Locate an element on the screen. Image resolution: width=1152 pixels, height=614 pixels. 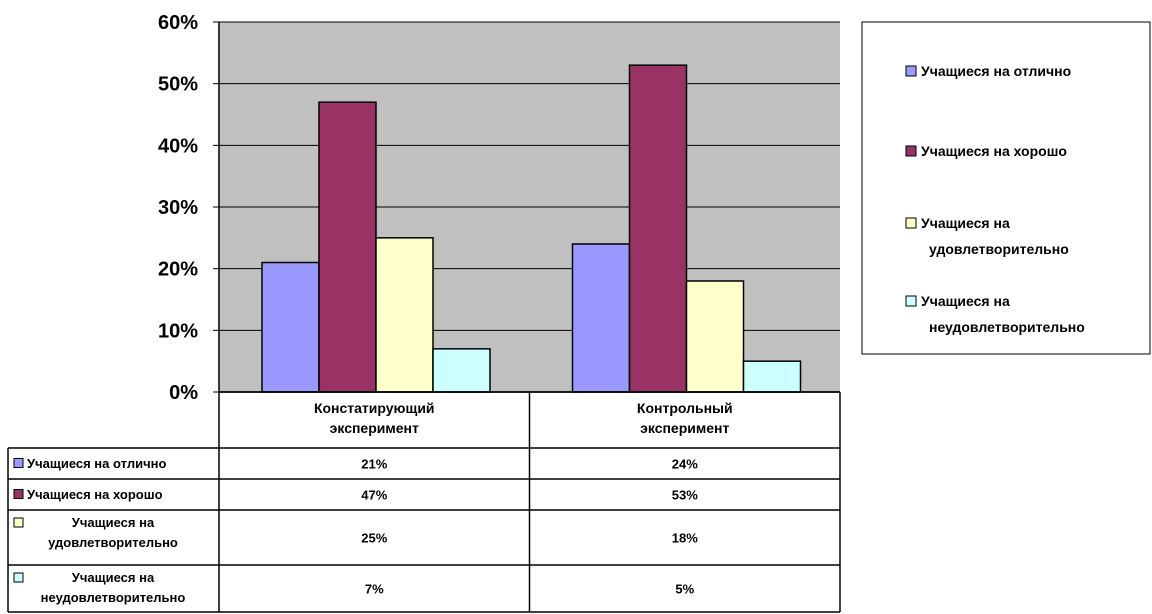
y-axis-tick-labels: 0% 10% 20% 30% 40% 50% 60% is located at coordinates (178, 208).